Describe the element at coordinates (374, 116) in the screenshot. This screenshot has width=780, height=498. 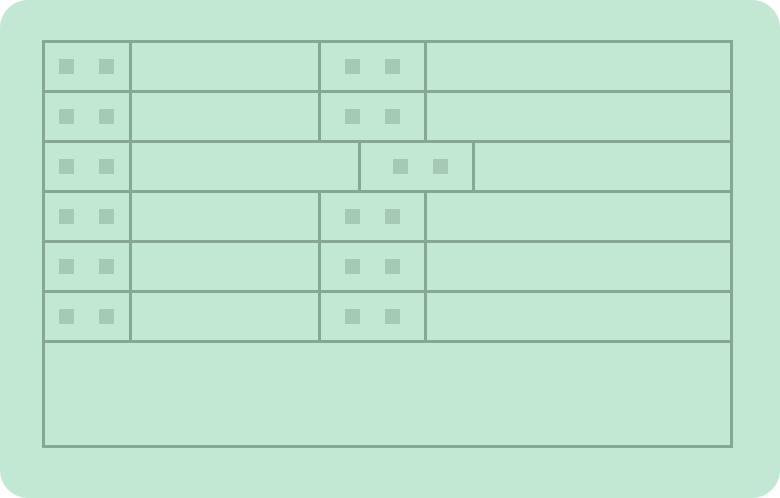
I see `row-2-label-2-cell` at that location.